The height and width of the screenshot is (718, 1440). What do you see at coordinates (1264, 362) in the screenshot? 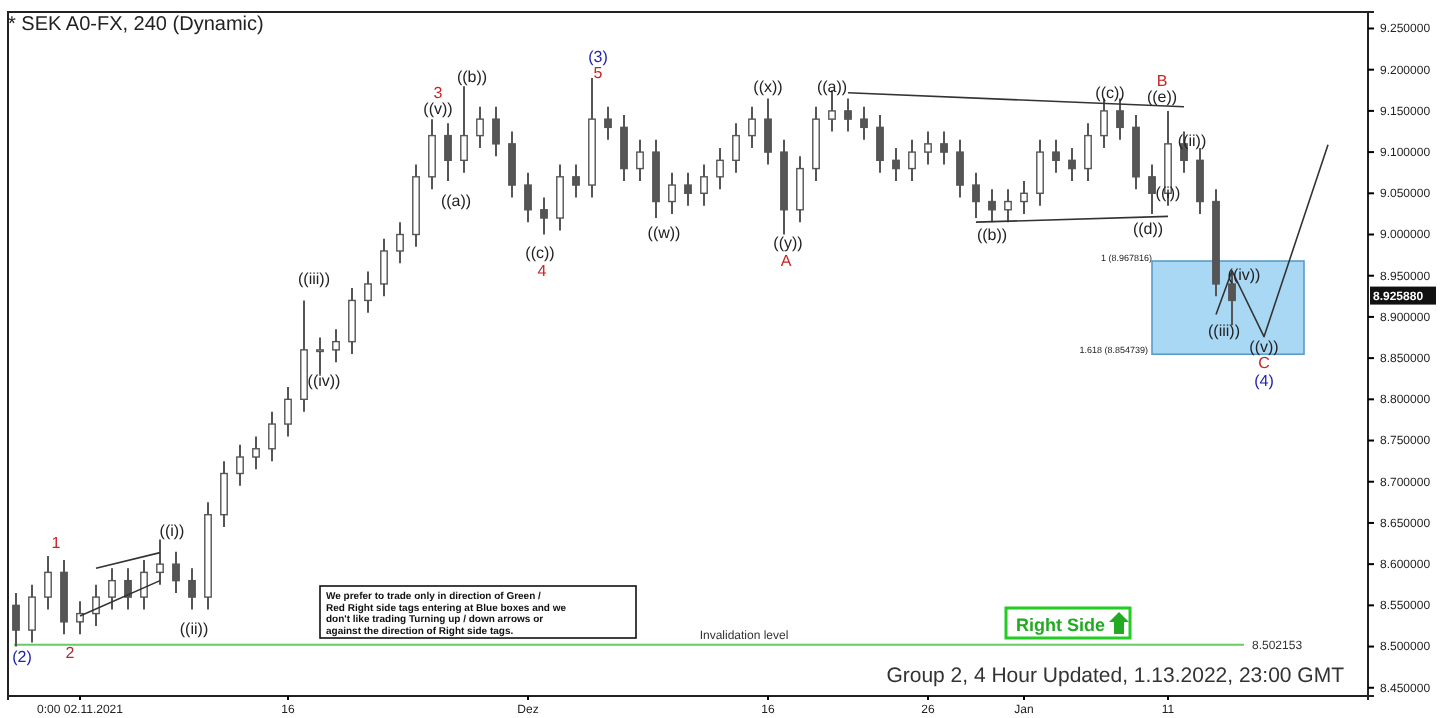
I see `annotation: C` at bounding box center [1264, 362].